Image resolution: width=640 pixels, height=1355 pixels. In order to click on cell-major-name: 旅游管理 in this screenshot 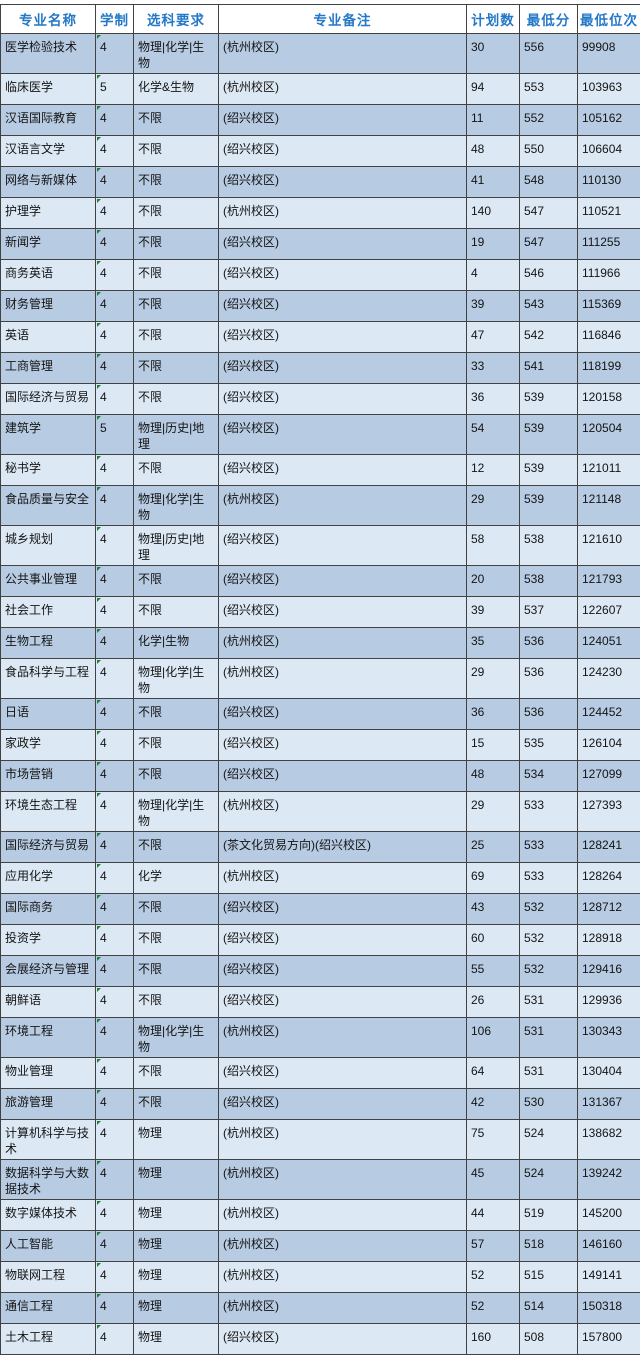, I will do `click(48, 1104)`.